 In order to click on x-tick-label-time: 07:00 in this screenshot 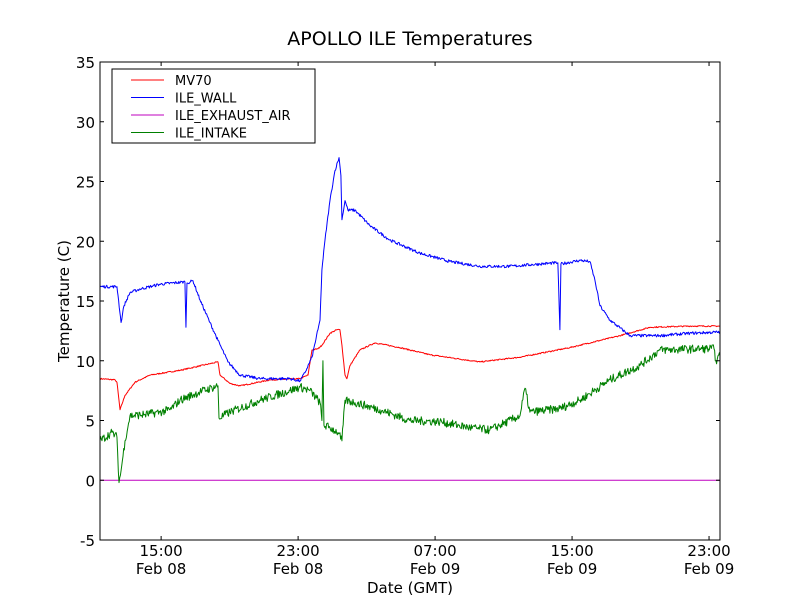, I will do `click(434, 551)`.